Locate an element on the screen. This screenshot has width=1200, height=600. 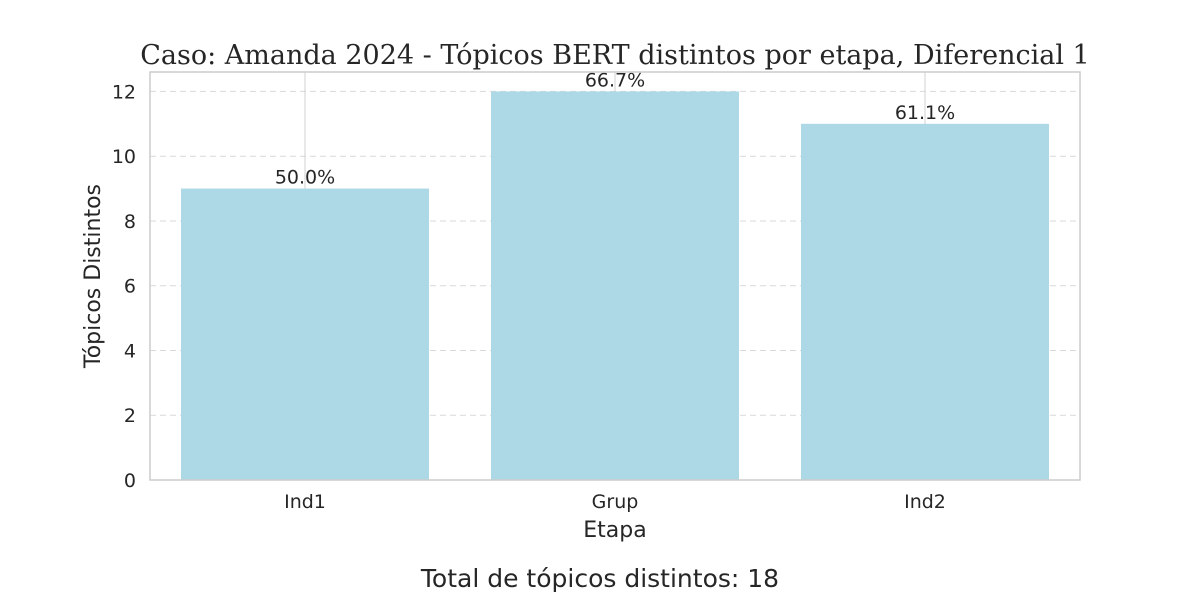
x-axis-ticks: Ind1 Grup Ind2 is located at coordinates (615, 502).